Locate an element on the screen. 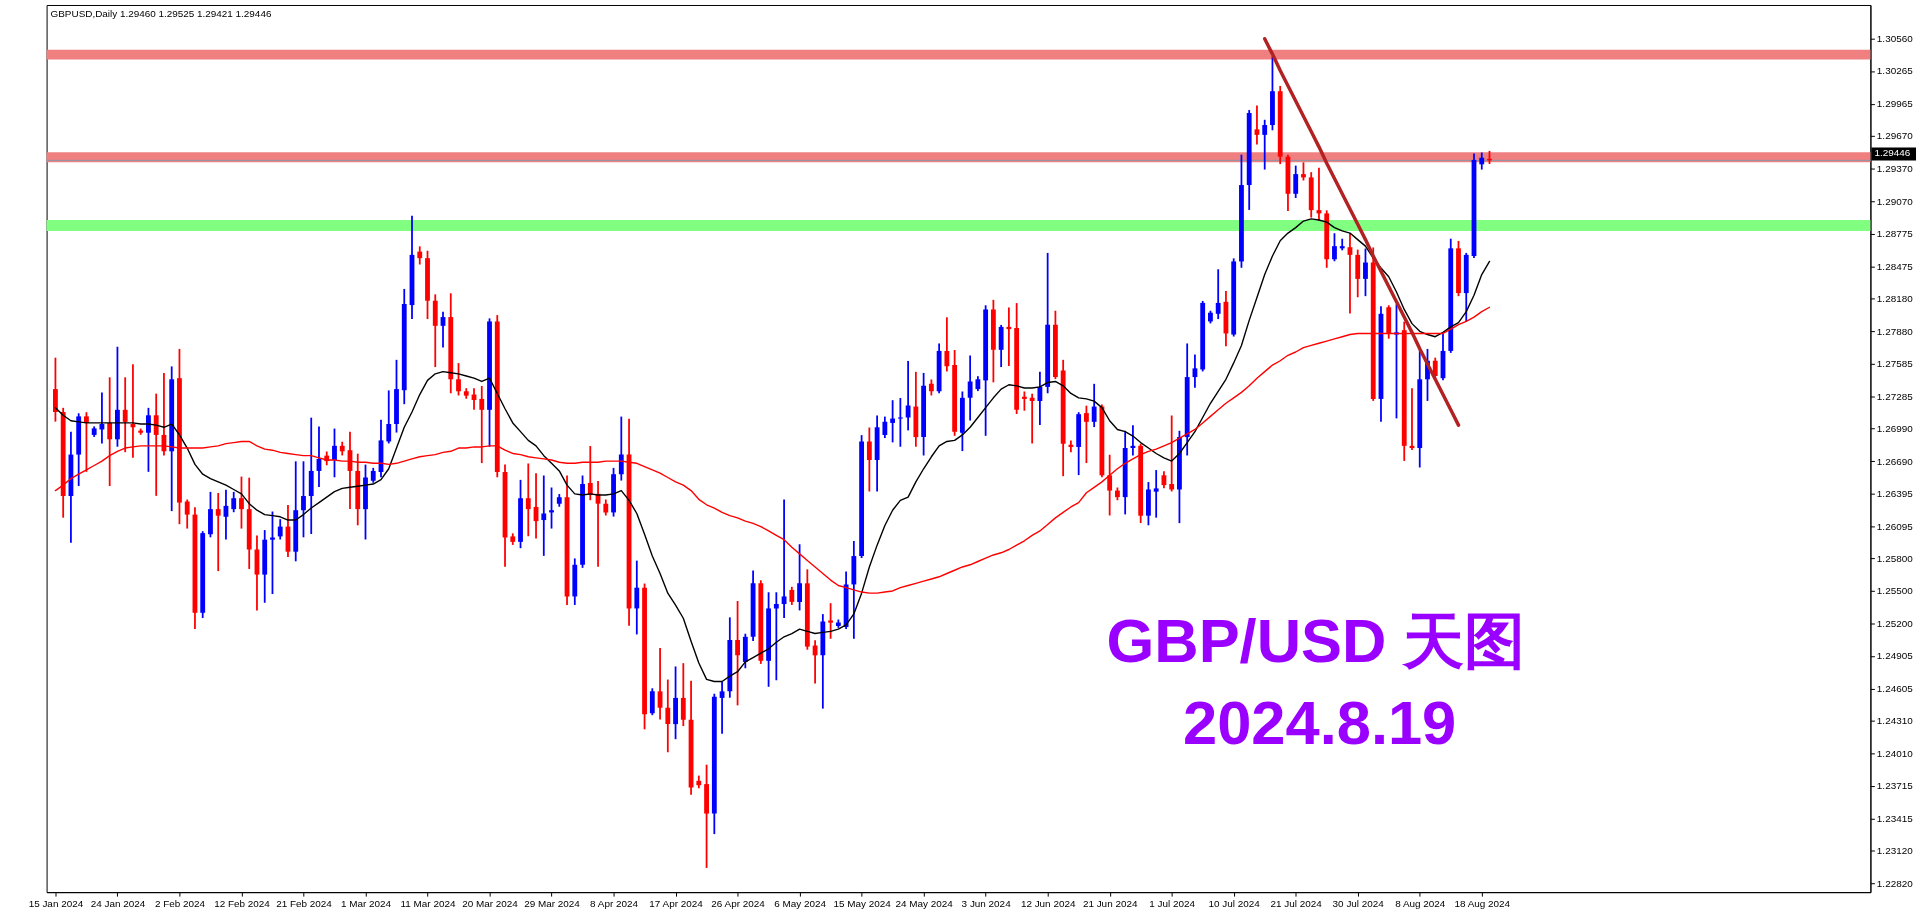 The width and height of the screenshot is (1918, 918). y-tick-label: 1.29070 is located at coordinates (1895, 201).